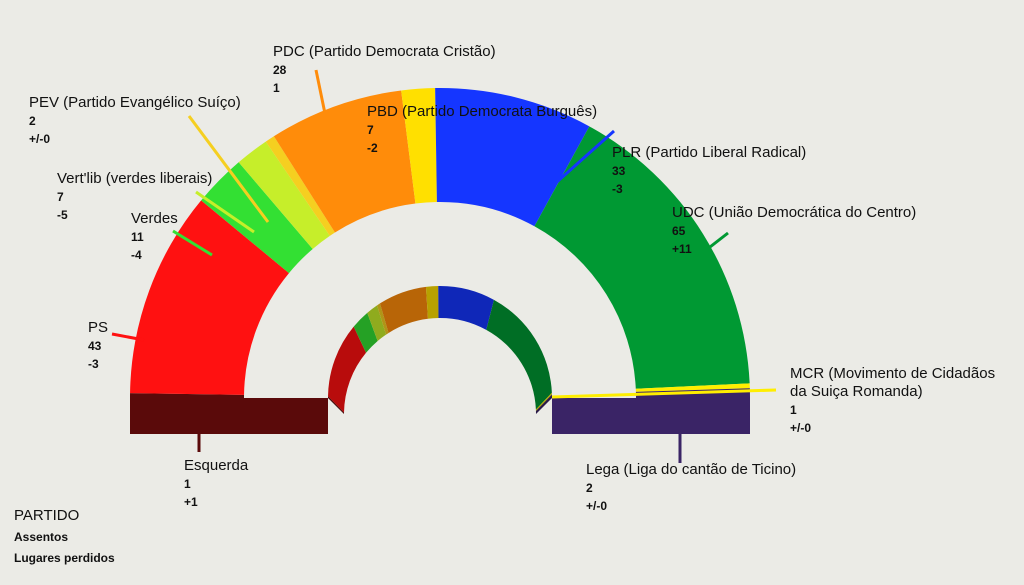  What do you see at coordinates (98, 327) in the screenshot?
I see `party-name-1: PS` at bounding box center [98, 327].